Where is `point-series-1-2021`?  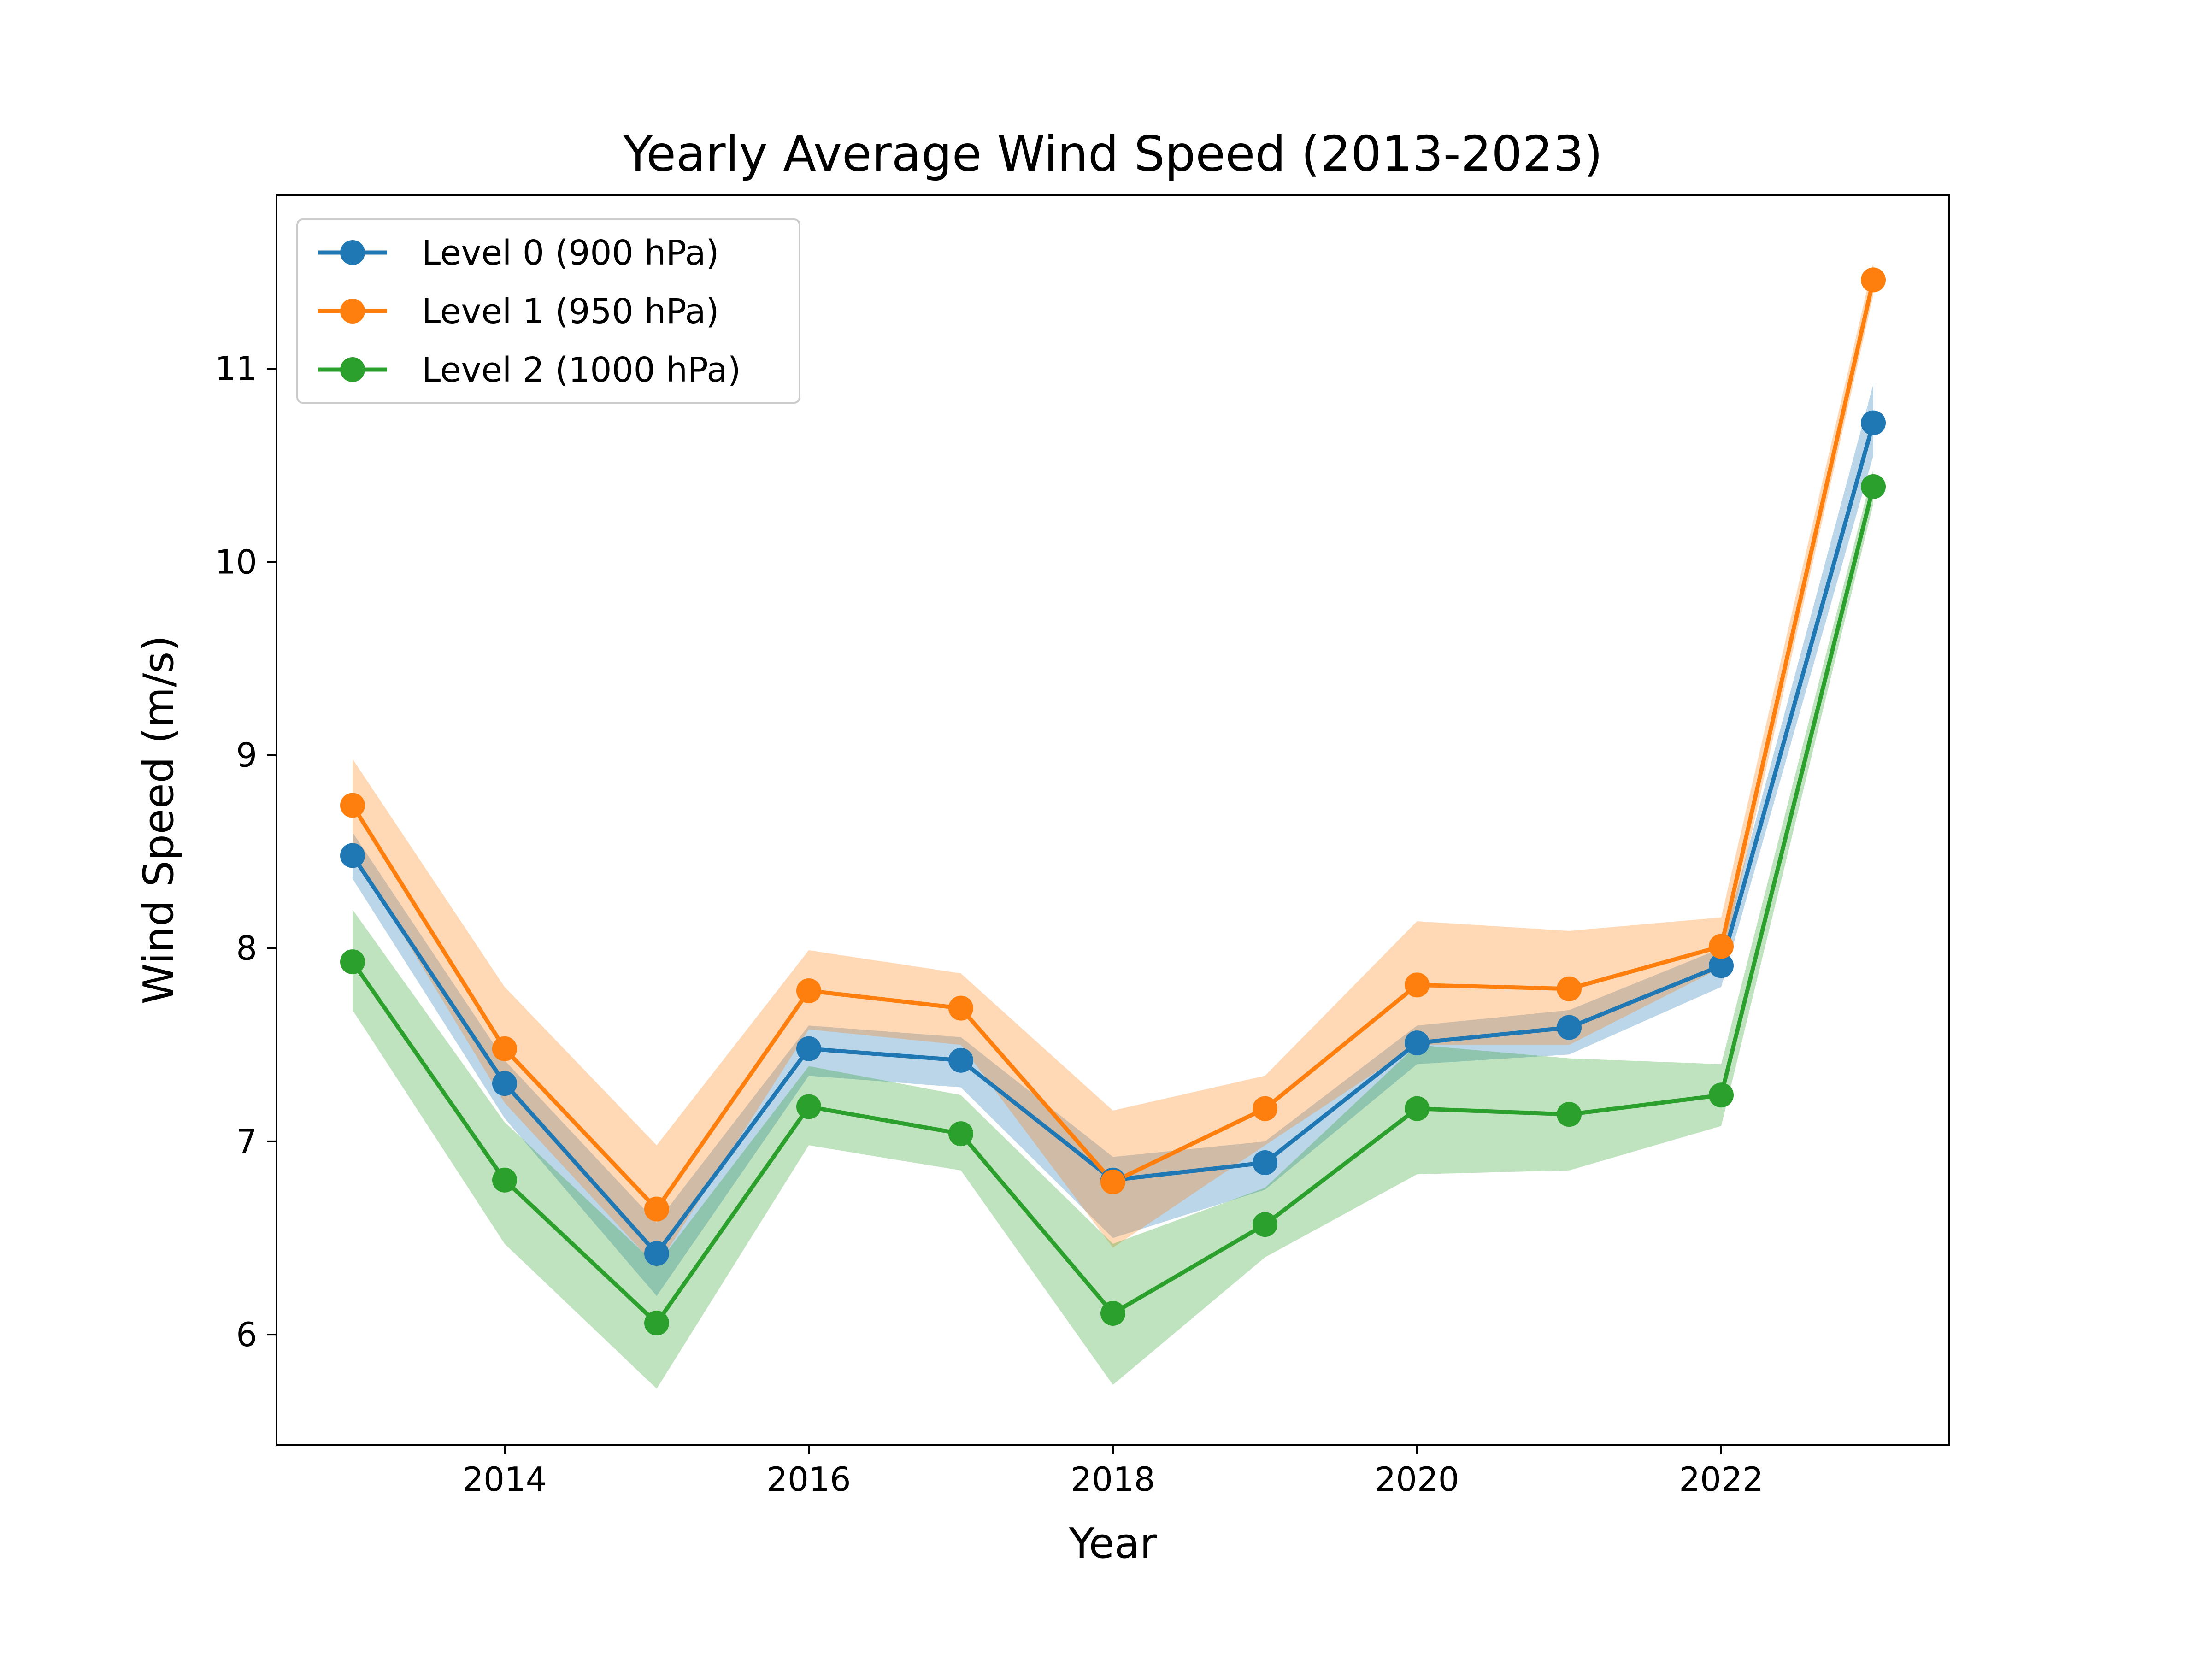
point-series-1-2021 is located at coordinates (1569, 988).